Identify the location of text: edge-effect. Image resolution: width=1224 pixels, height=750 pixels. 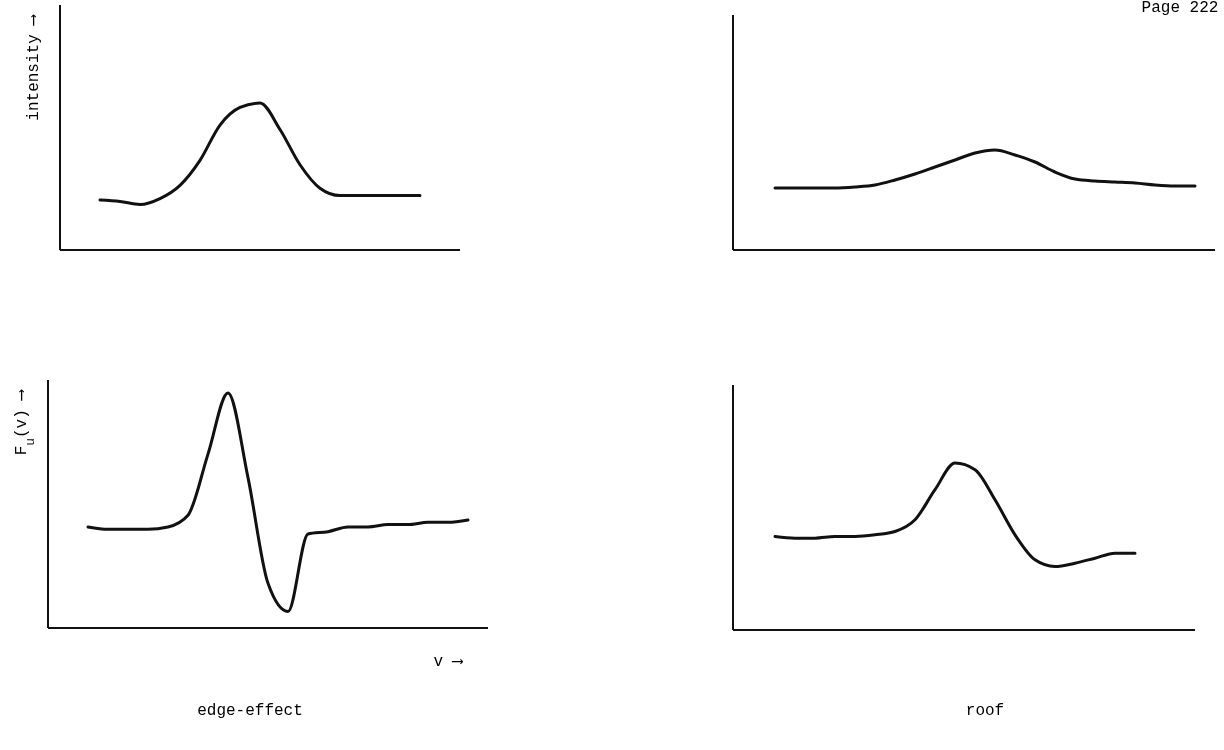
(250, 711).